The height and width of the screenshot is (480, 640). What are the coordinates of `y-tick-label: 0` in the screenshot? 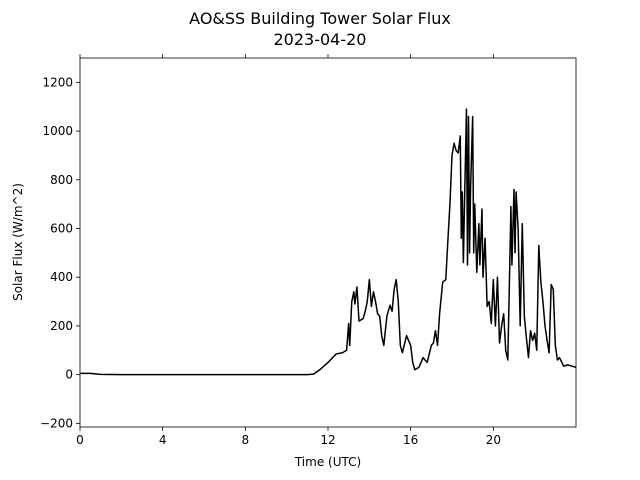 It's located at (69, 375).